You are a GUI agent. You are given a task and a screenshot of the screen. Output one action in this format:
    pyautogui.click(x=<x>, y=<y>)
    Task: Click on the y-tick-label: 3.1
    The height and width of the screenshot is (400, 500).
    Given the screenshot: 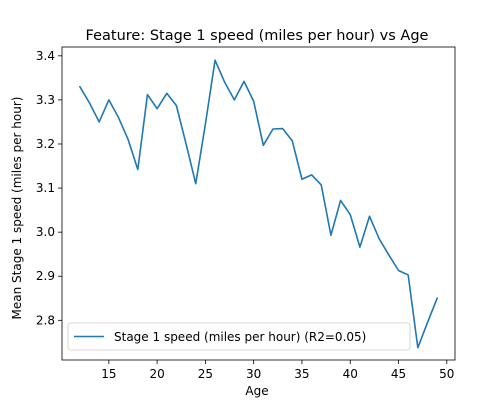 What is the action you would take?
    pyautogui.click(x=45, y=188)
    